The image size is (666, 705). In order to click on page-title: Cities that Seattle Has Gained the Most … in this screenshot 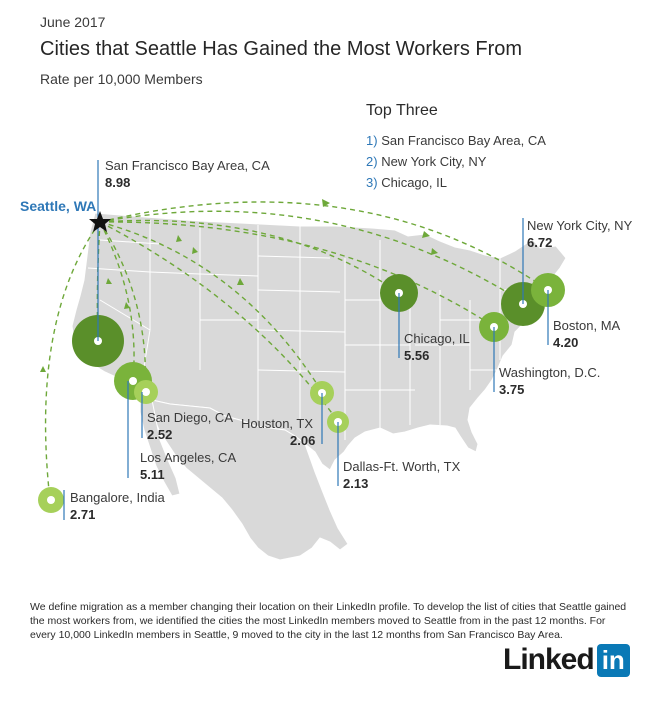, I will do `click(281, 49)`.